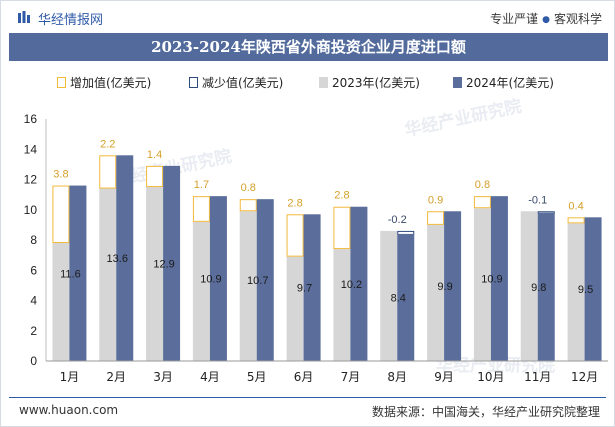 The height and width of the screenshot is (427, 615). Describe the element at coordinates (257, 281) in the screenshot. I see `value-label-2024: 10.7` at that location.